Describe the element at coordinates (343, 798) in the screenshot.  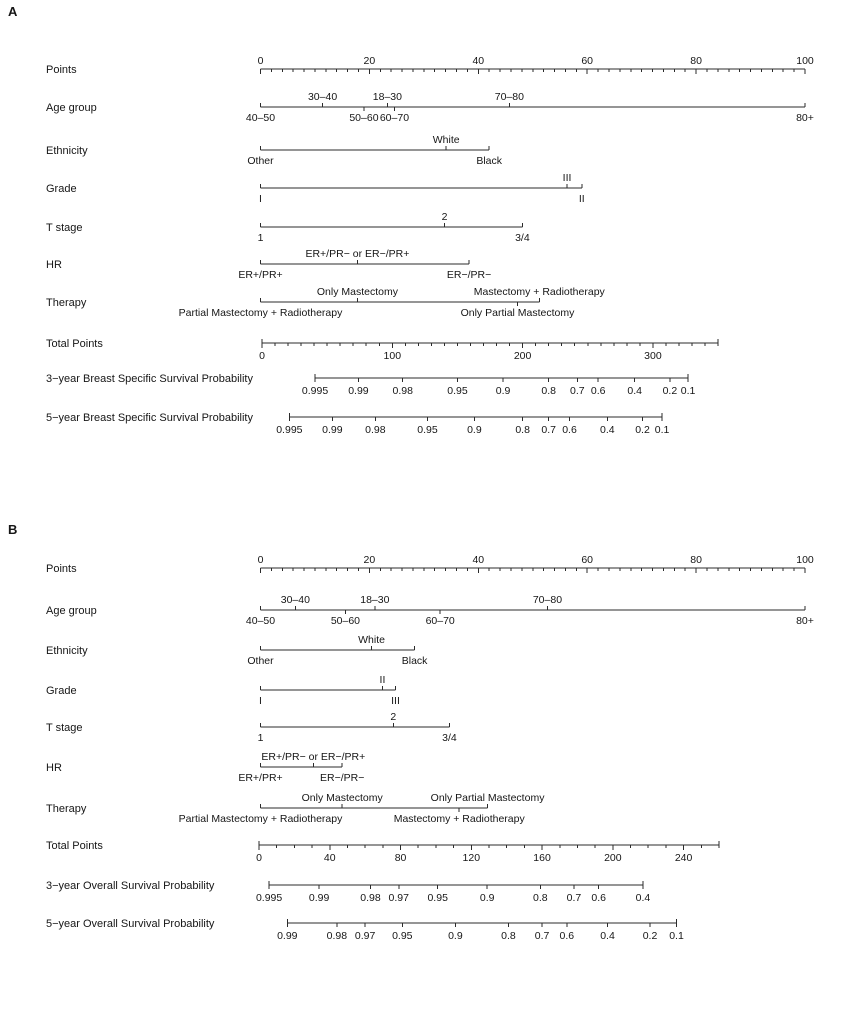
I see `category-label: Only Mastectomy` at that location.